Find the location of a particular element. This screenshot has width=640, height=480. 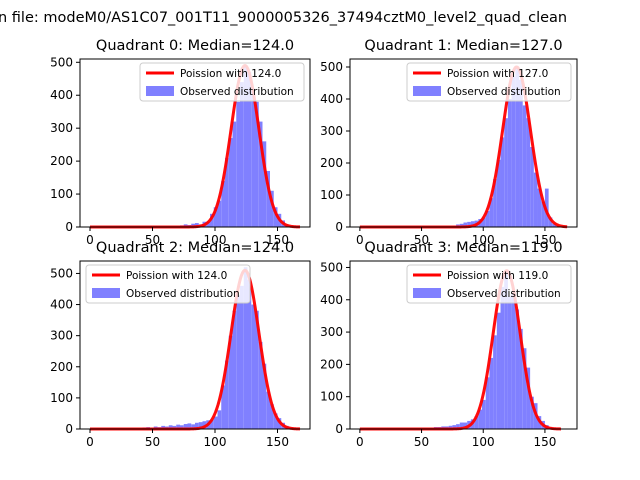

subplot-title: Quadrant 1: Median=127.0 is located at coordinates (463, 46).